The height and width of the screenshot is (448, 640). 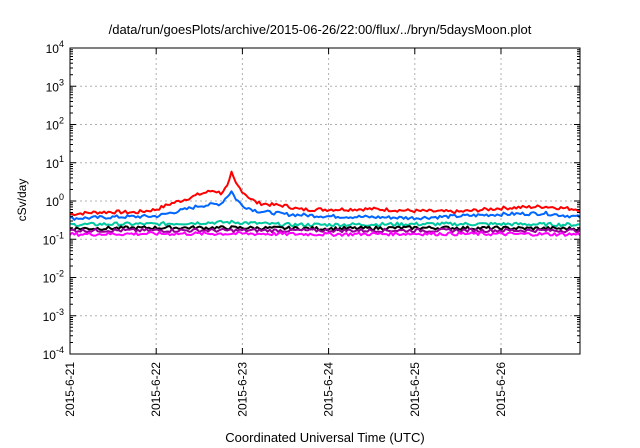 I want to click on x-tick-label: 2015-6-22, so click(x=156, y=389).